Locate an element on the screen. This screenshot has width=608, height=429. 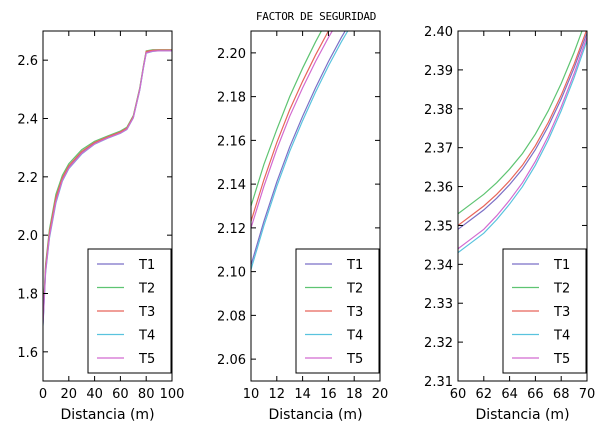
y-tick-label: 2.14 is located at coordinates (231, 185).